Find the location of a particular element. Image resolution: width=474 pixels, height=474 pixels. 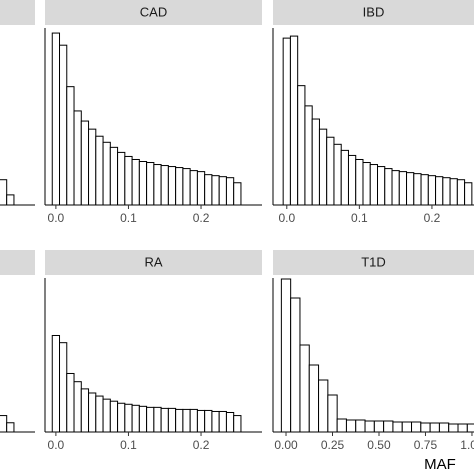

panel-title: T1D is located at coordinates (373, 261).